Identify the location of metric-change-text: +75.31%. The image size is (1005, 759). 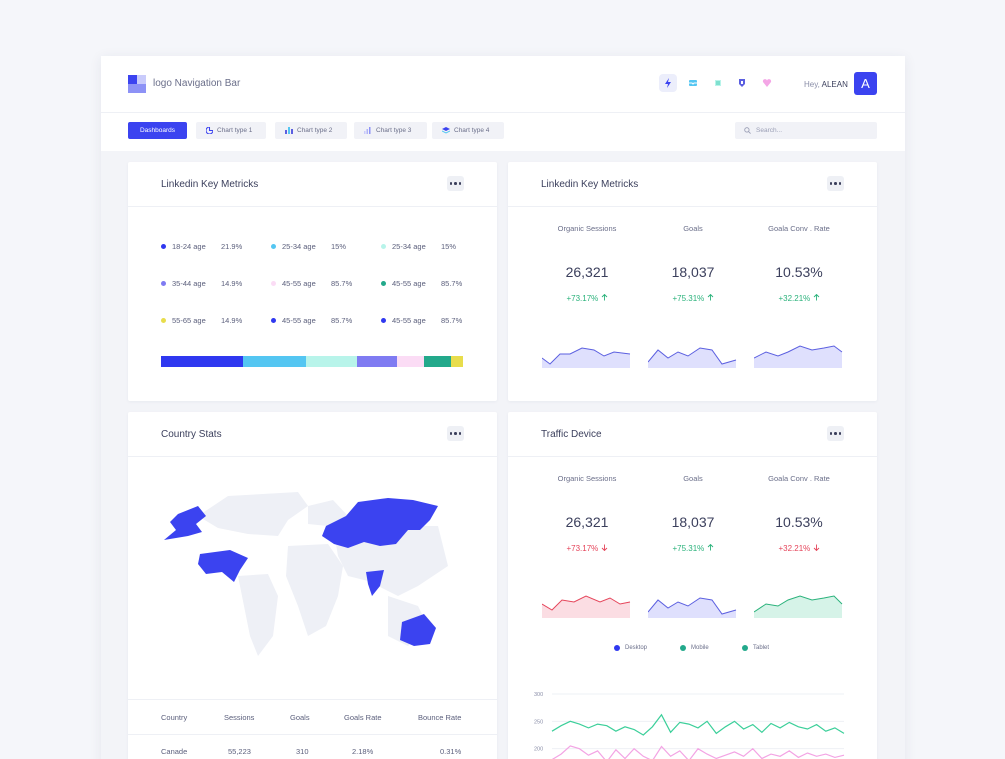
(688, 548).